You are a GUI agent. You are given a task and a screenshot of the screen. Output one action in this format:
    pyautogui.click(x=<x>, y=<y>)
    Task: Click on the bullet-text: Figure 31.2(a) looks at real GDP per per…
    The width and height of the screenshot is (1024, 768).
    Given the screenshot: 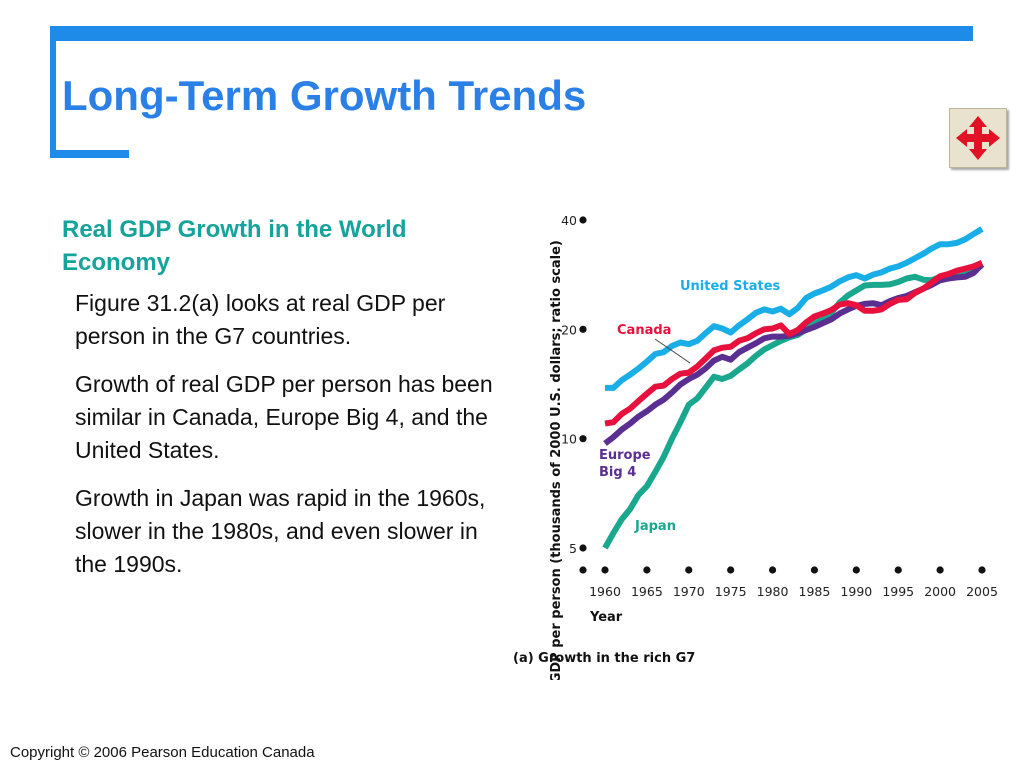 What is the action you would take?
    pyautogui.click(x=260, y=319)
    